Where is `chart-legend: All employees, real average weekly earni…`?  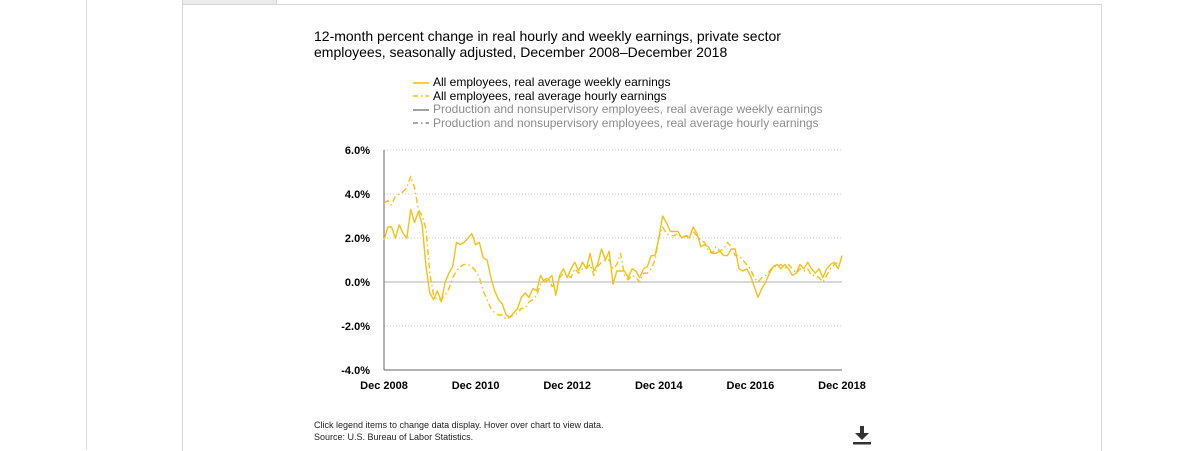 chart-legend: All employees, real average weekly earni… is located at coordinates (618, 103).